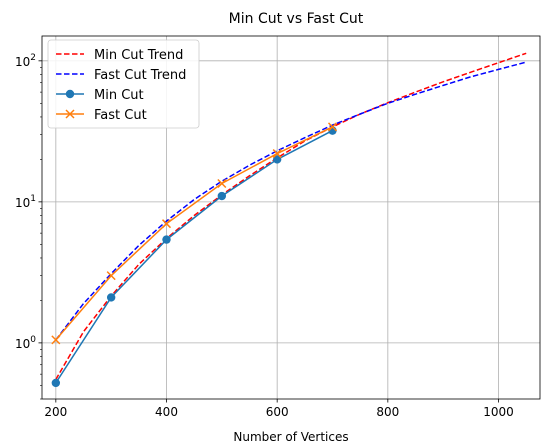 Image resolution: width=549 pixels, height=446 pixels. Describe the element at coordinates (120, 115) in the screenshot. I see `legend-label-fast-cut: Fast Cut` at that location.